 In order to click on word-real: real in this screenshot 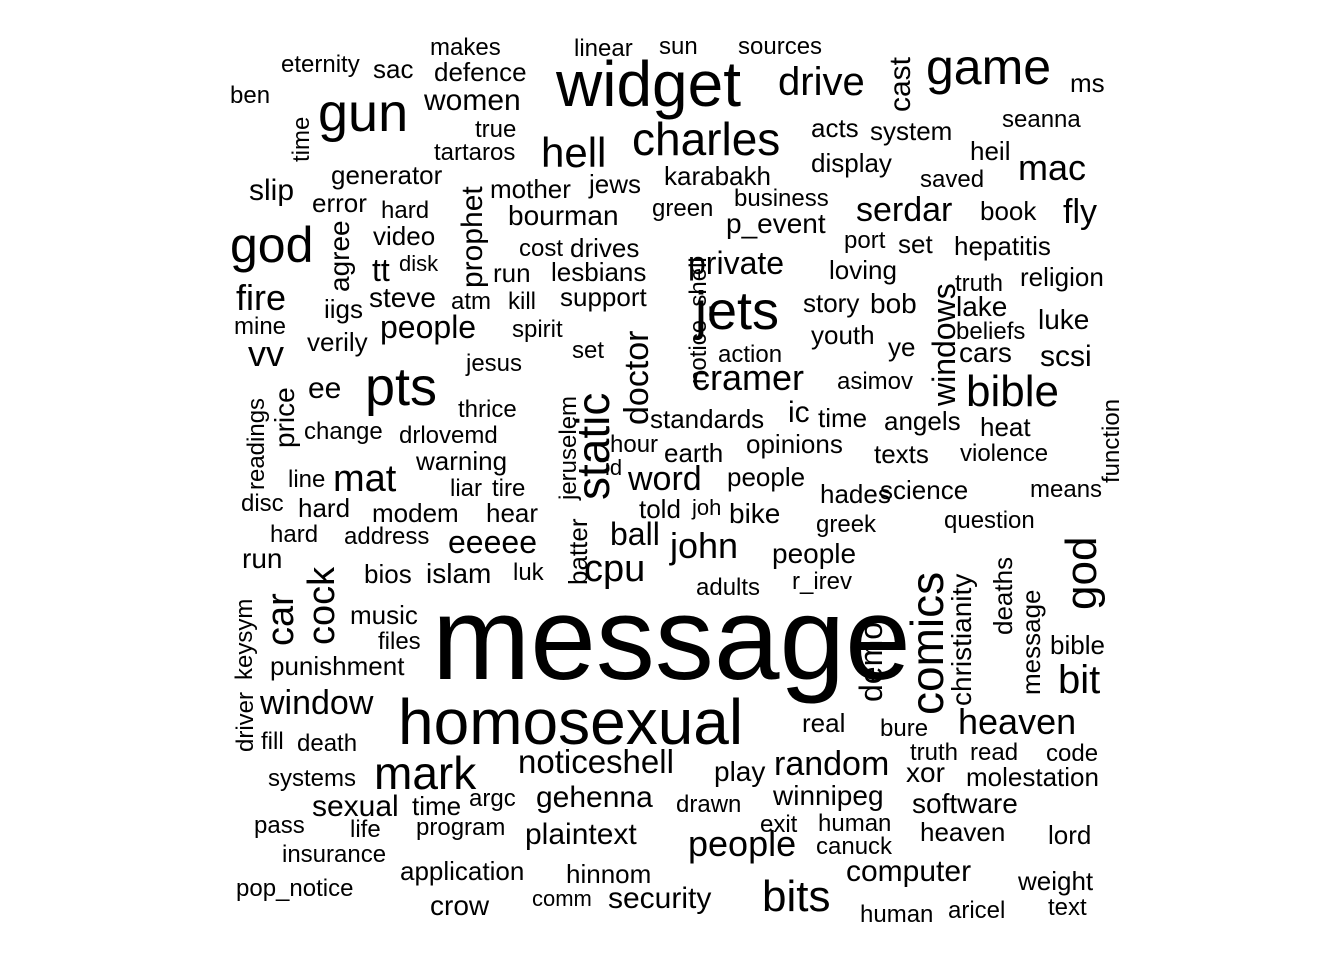, I will do `click(824, 723)`.